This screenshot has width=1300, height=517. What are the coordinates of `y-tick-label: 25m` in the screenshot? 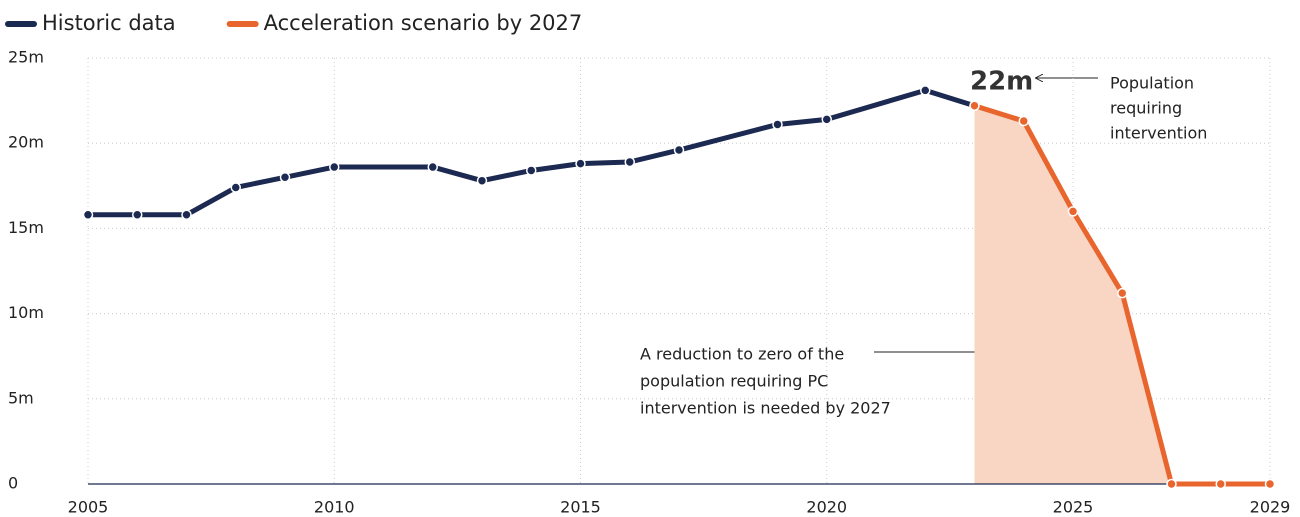 It's located at (26, 57).